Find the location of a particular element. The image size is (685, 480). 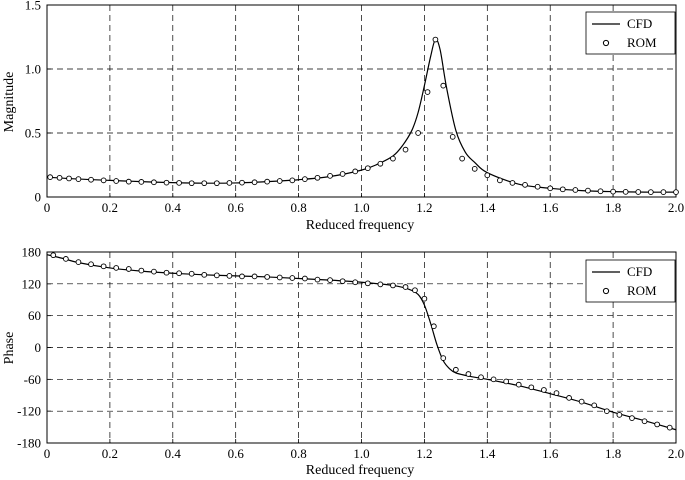

magnitude-xtick-label: 0.4 is located at coordinates (173, 207).